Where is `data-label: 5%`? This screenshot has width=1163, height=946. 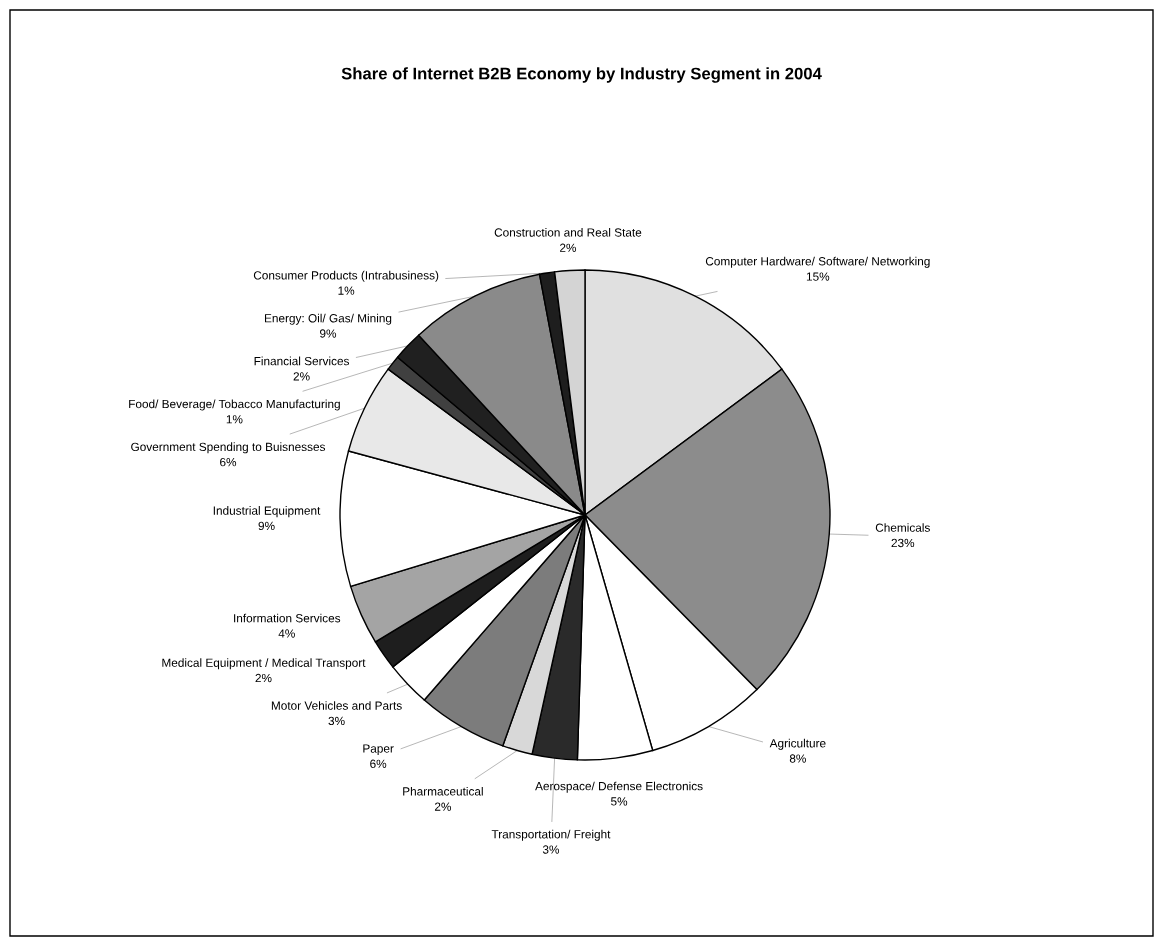
data-label: 5% is located at coordinates (619, 801).